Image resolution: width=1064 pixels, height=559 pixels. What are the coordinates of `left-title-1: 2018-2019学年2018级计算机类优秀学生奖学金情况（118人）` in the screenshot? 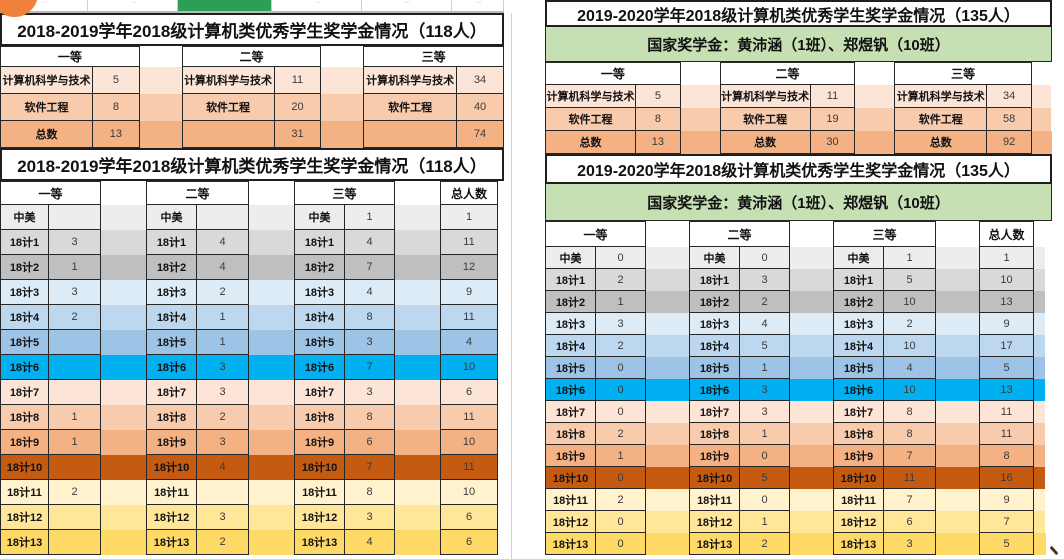 It's located at (252, 29).